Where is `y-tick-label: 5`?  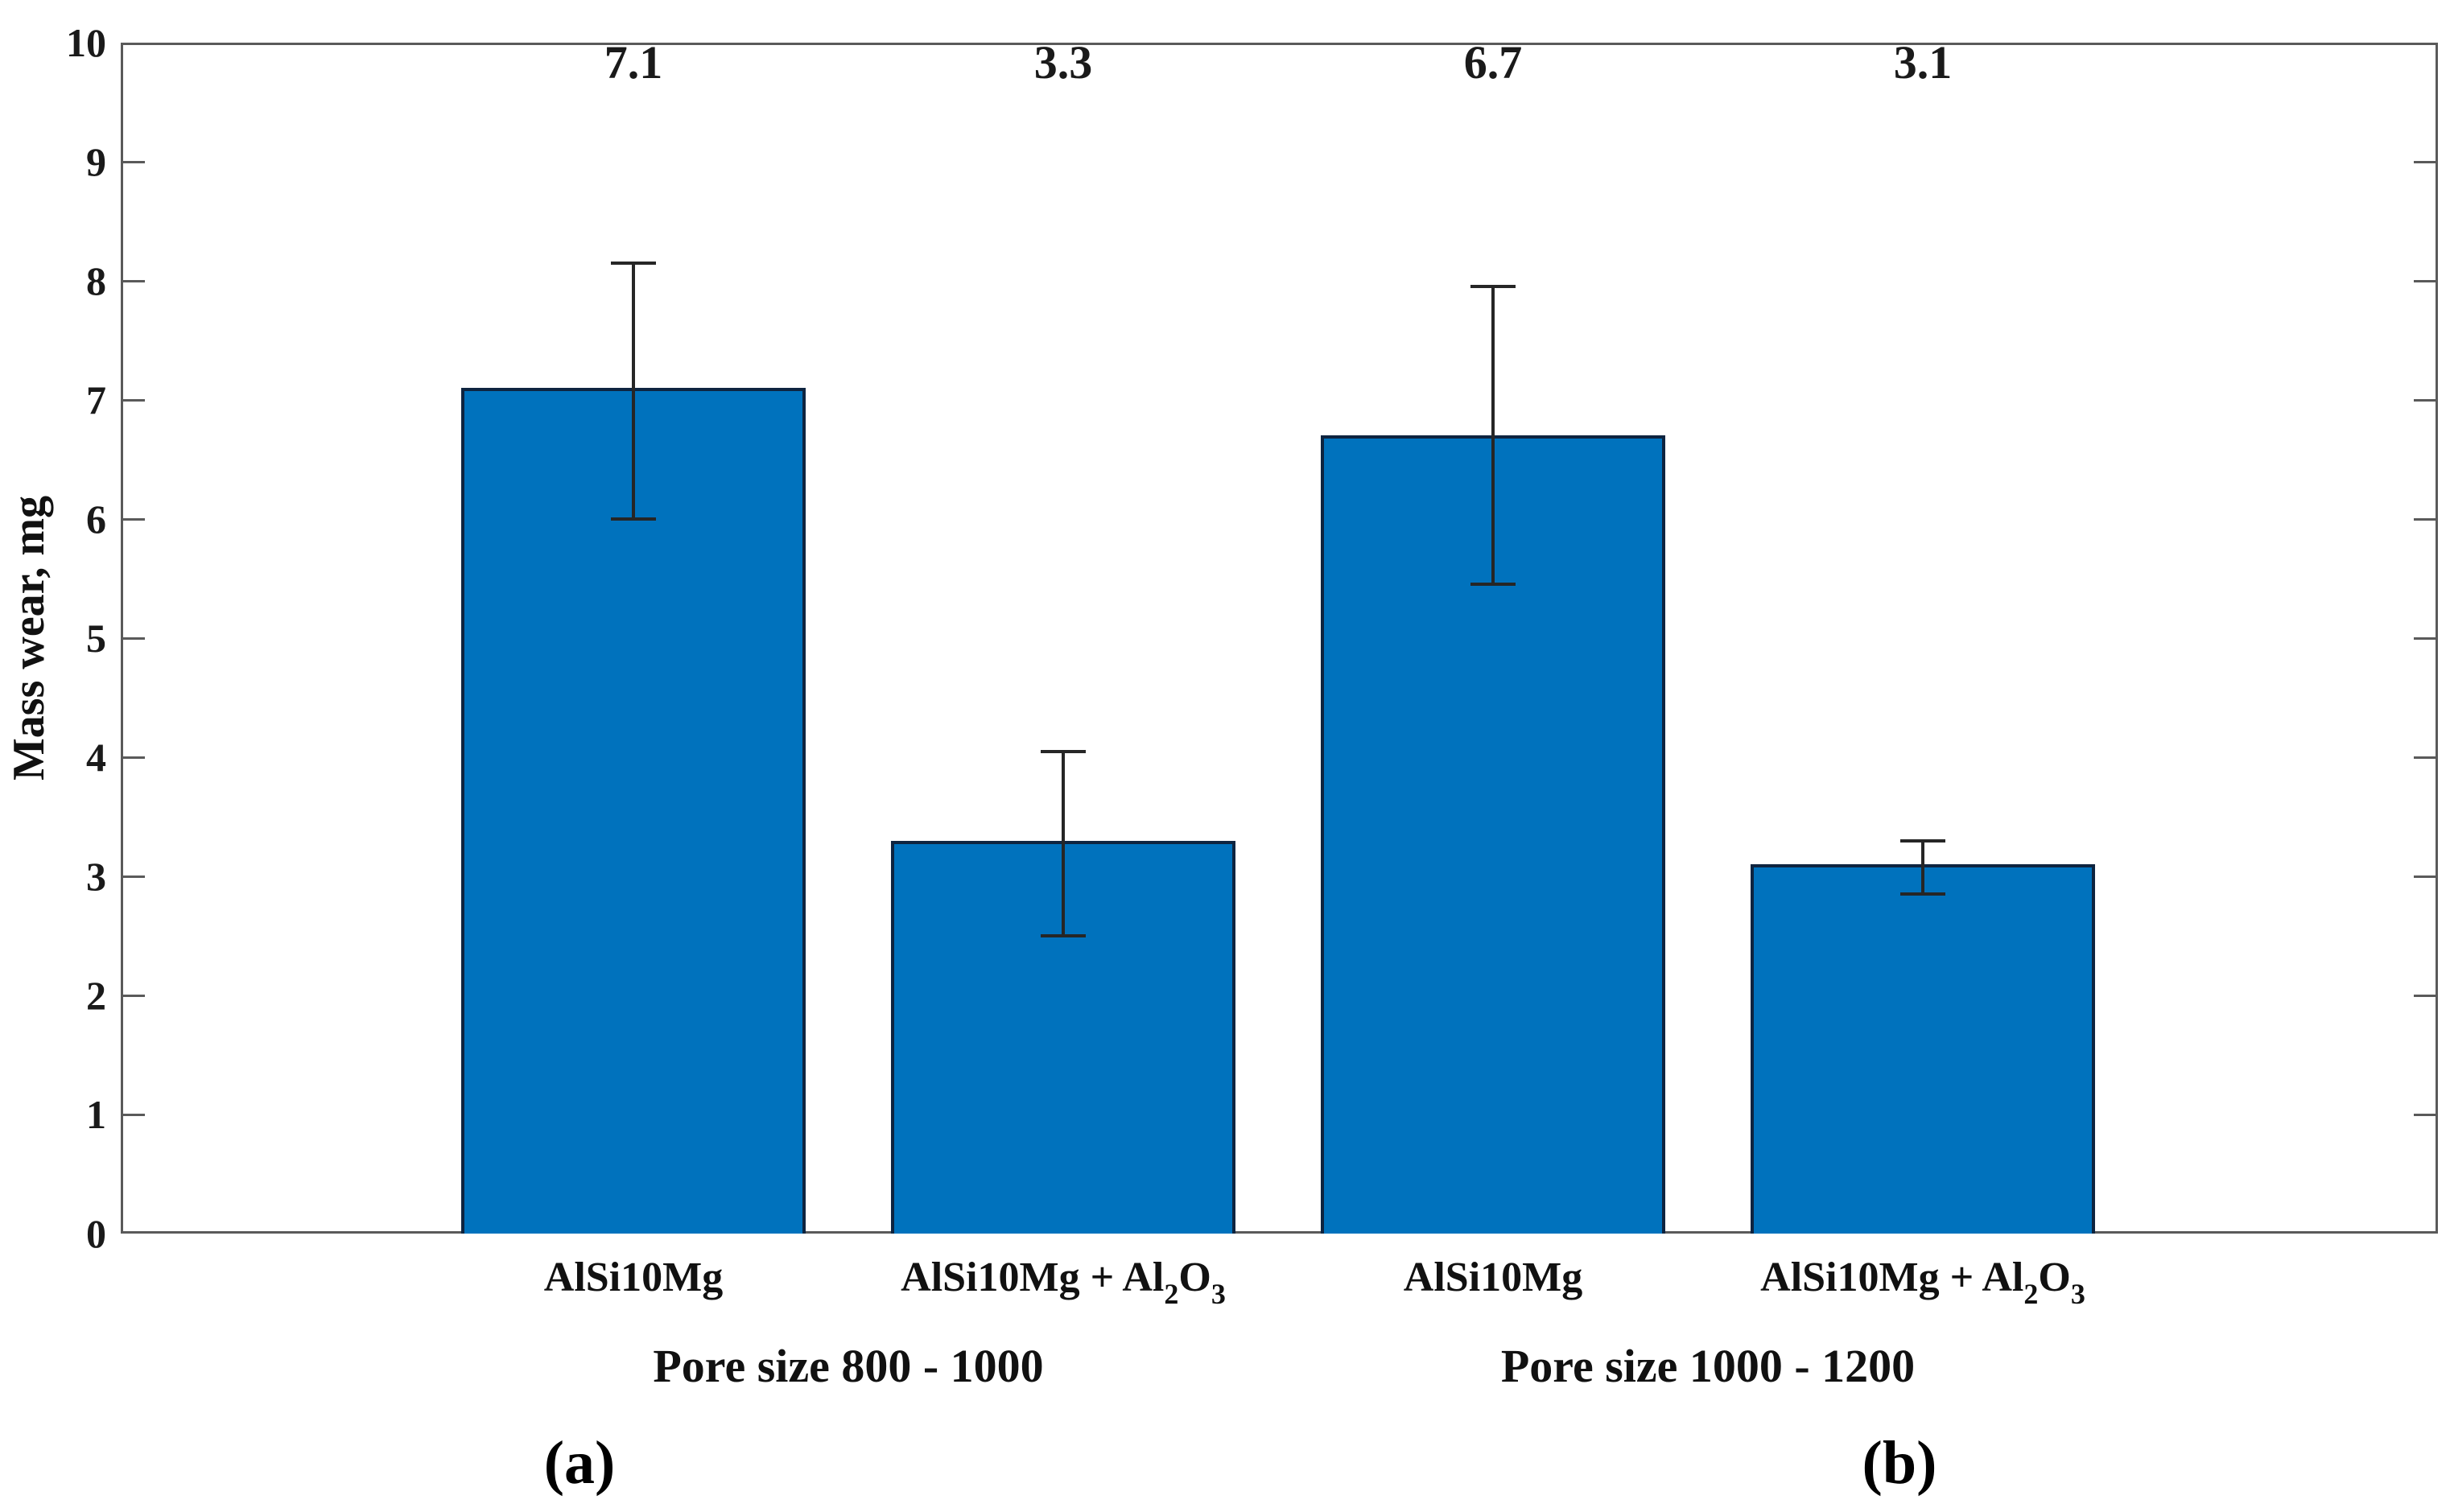
y-tick-label: 5 is located at coordinates (96, 638).